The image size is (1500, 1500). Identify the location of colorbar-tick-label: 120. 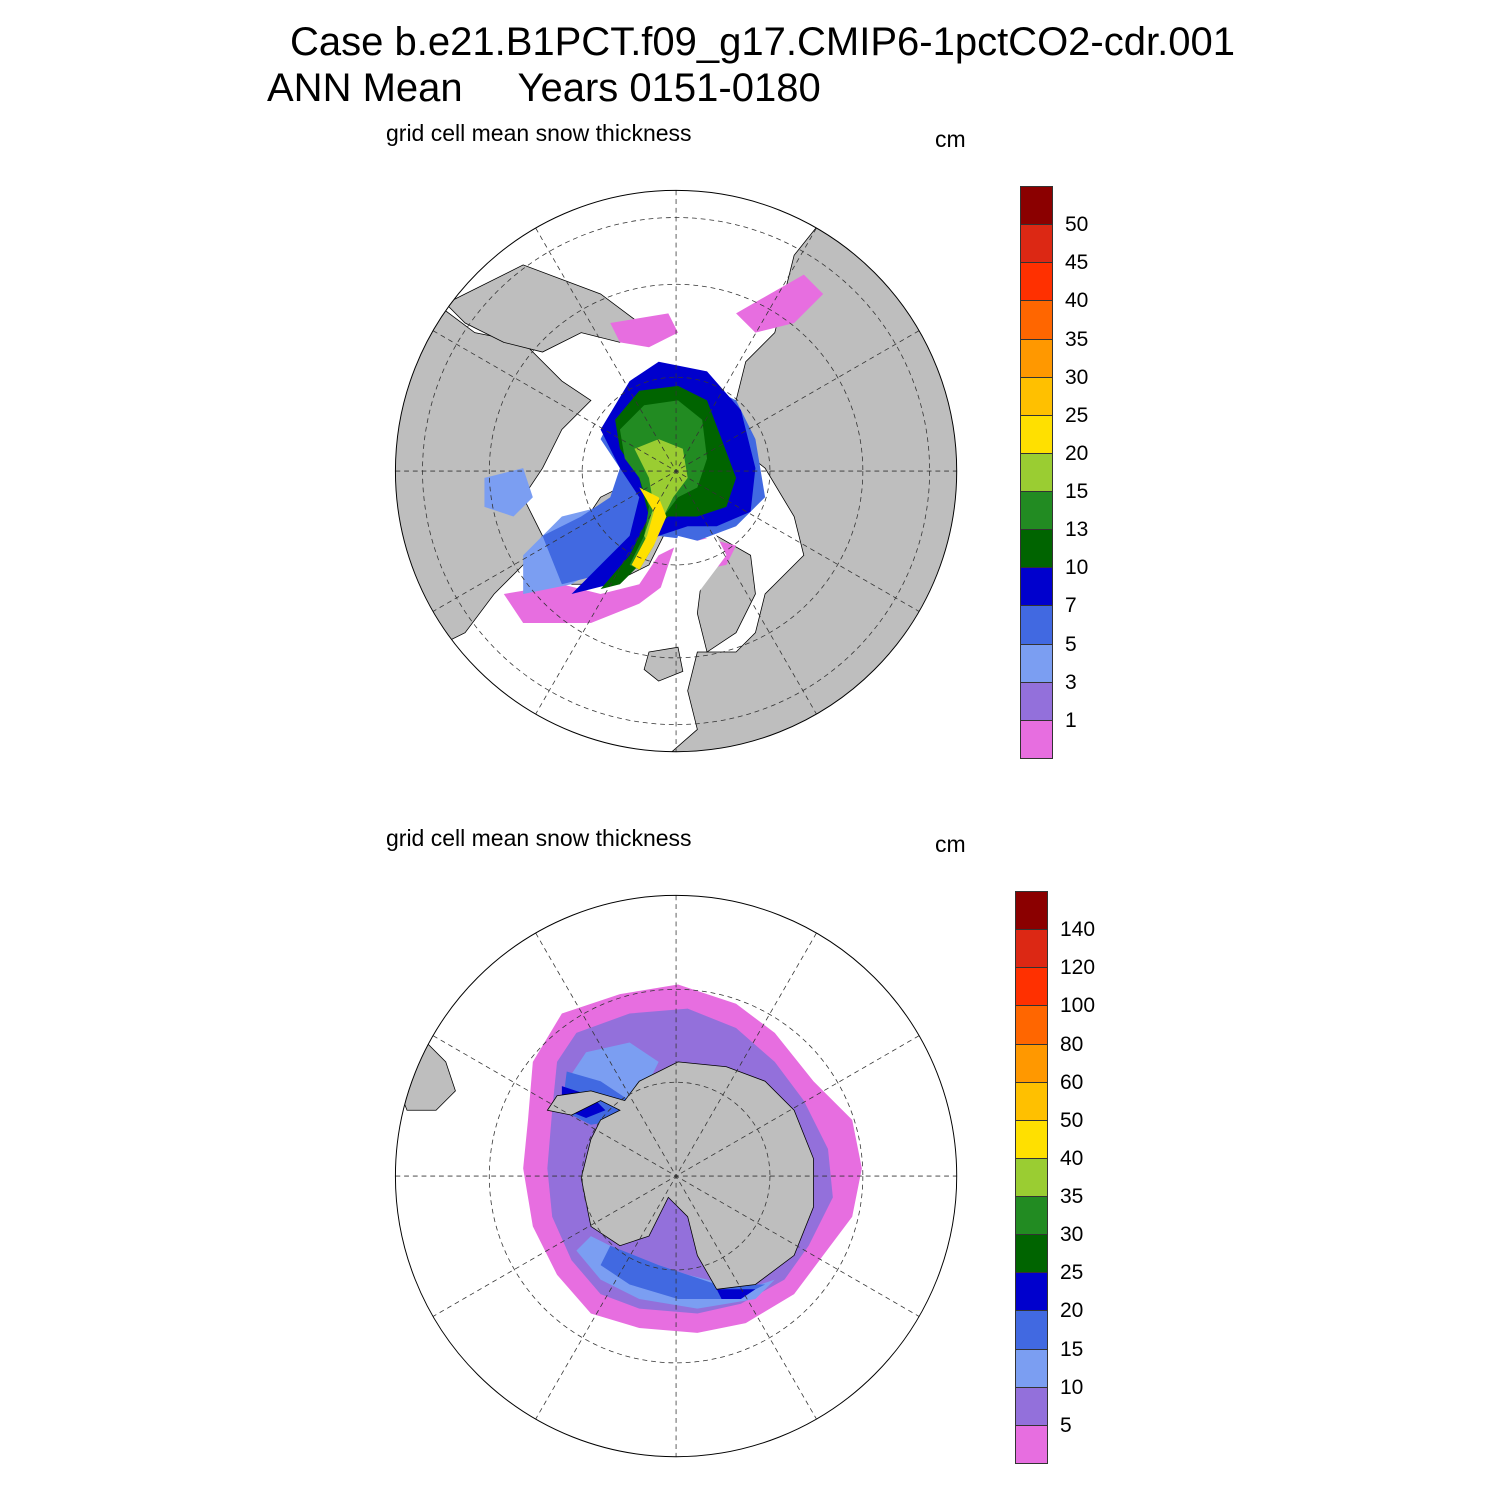
(1078, 968).